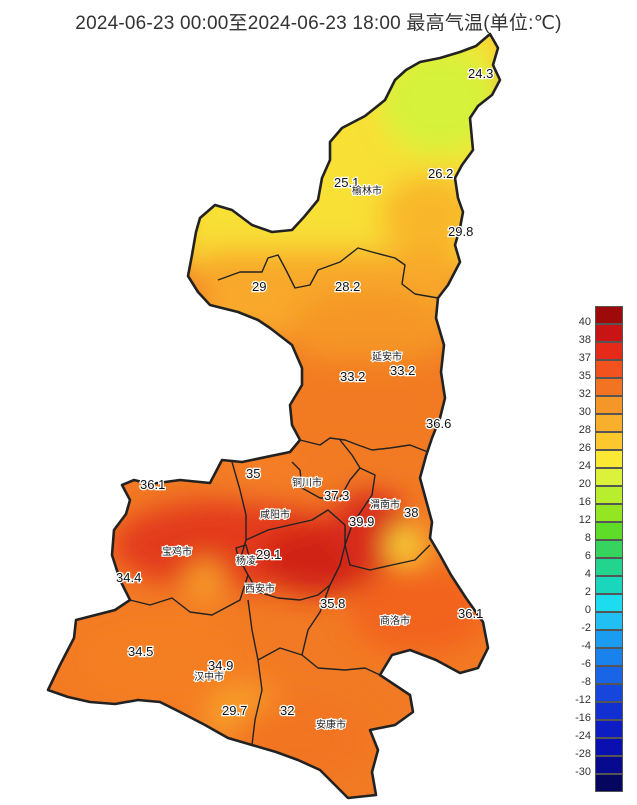 The image size is (637, 805). I want to click on city-label-yanan: 延安市, so click(387, 356).